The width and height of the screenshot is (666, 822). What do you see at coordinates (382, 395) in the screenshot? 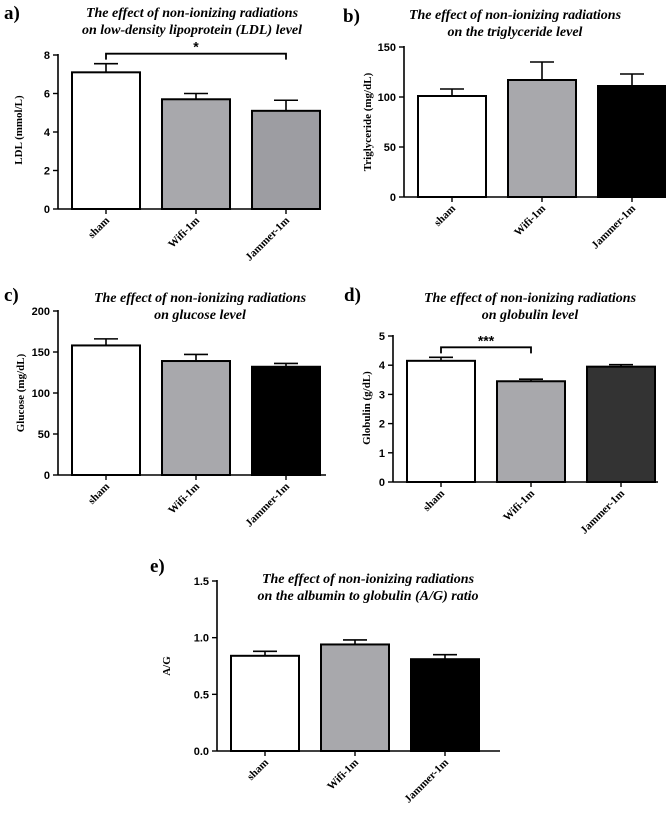
I see `y-tick-label: 3` at bounding box center [382, 395].